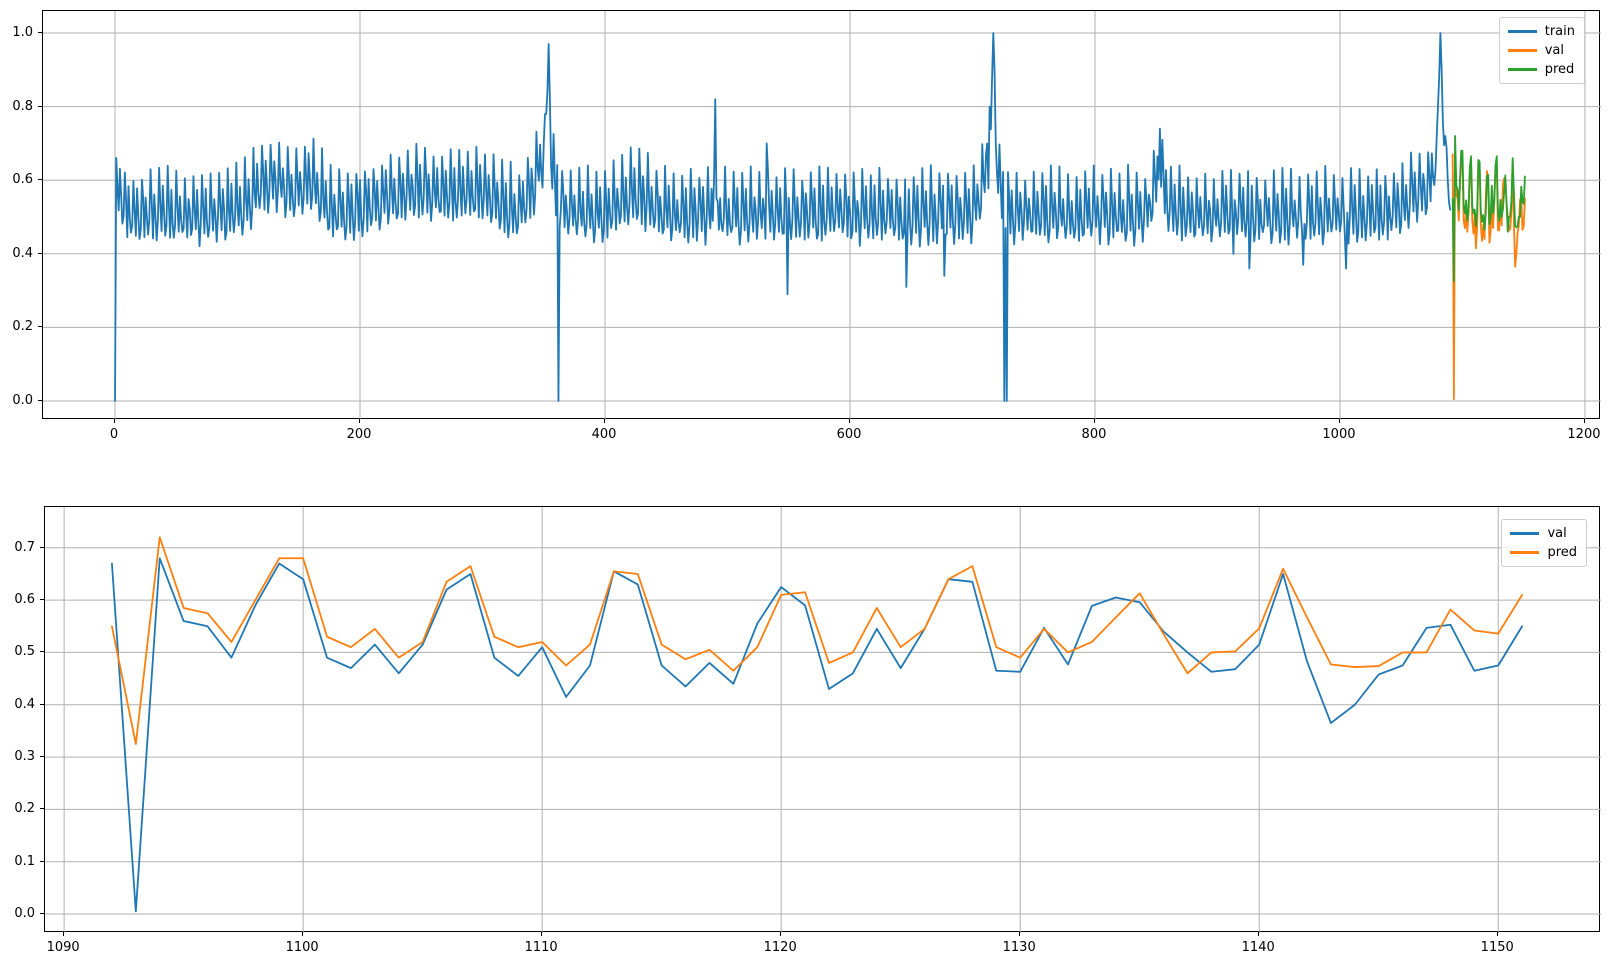  I want to click on x-tick-label: 200, so click(359, 434).